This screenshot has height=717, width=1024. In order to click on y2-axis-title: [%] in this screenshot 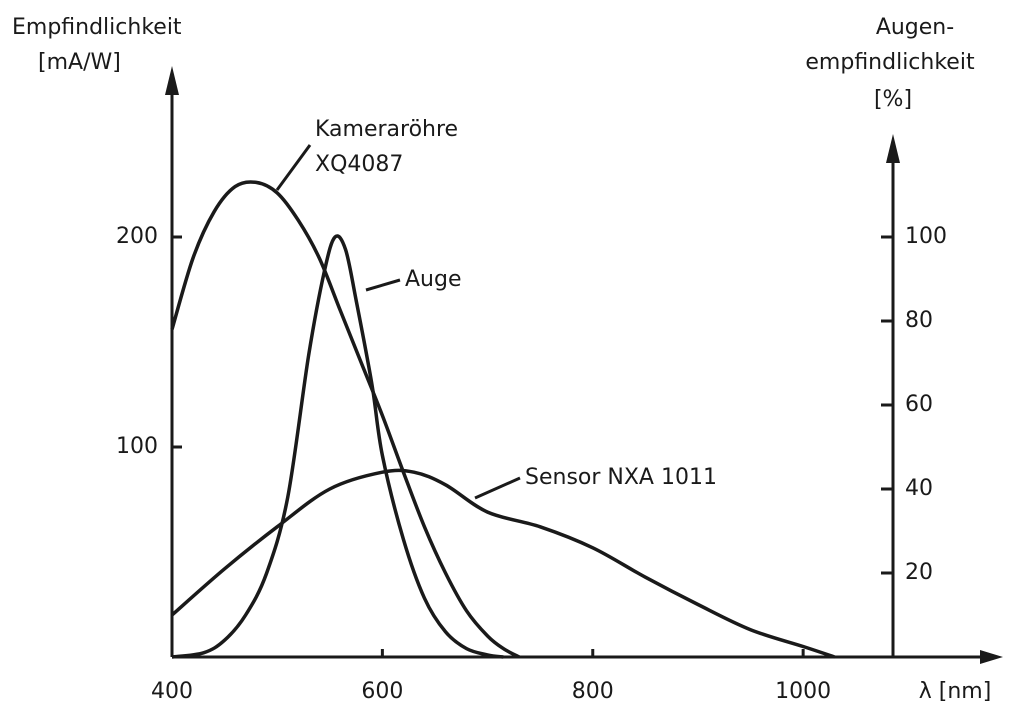, I will do `click(893, 99)`.